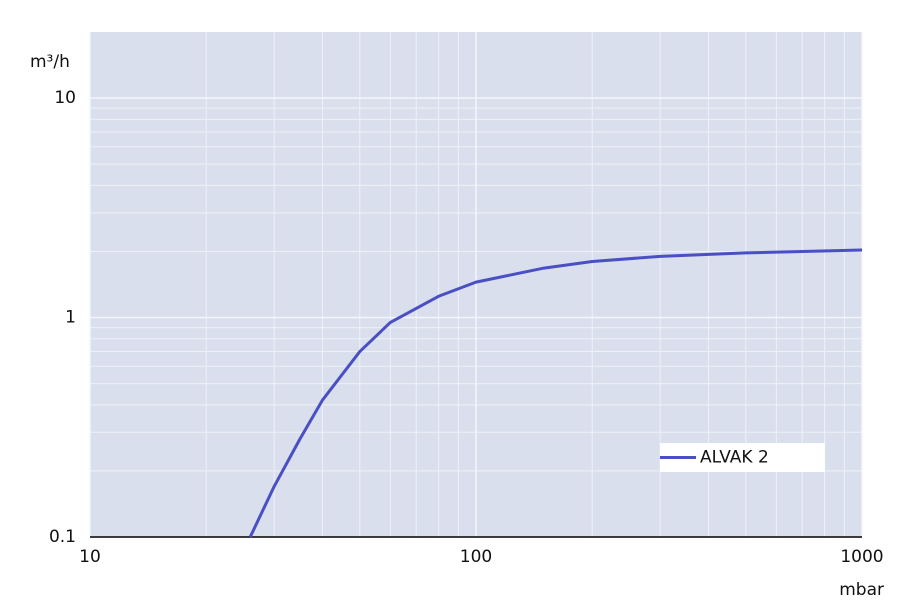 The image size is (900, 605). What do you see at coordinates (861, 590) in the screenshot?
I see `x-axis-label: mbar` at bounding box center [861, 590].